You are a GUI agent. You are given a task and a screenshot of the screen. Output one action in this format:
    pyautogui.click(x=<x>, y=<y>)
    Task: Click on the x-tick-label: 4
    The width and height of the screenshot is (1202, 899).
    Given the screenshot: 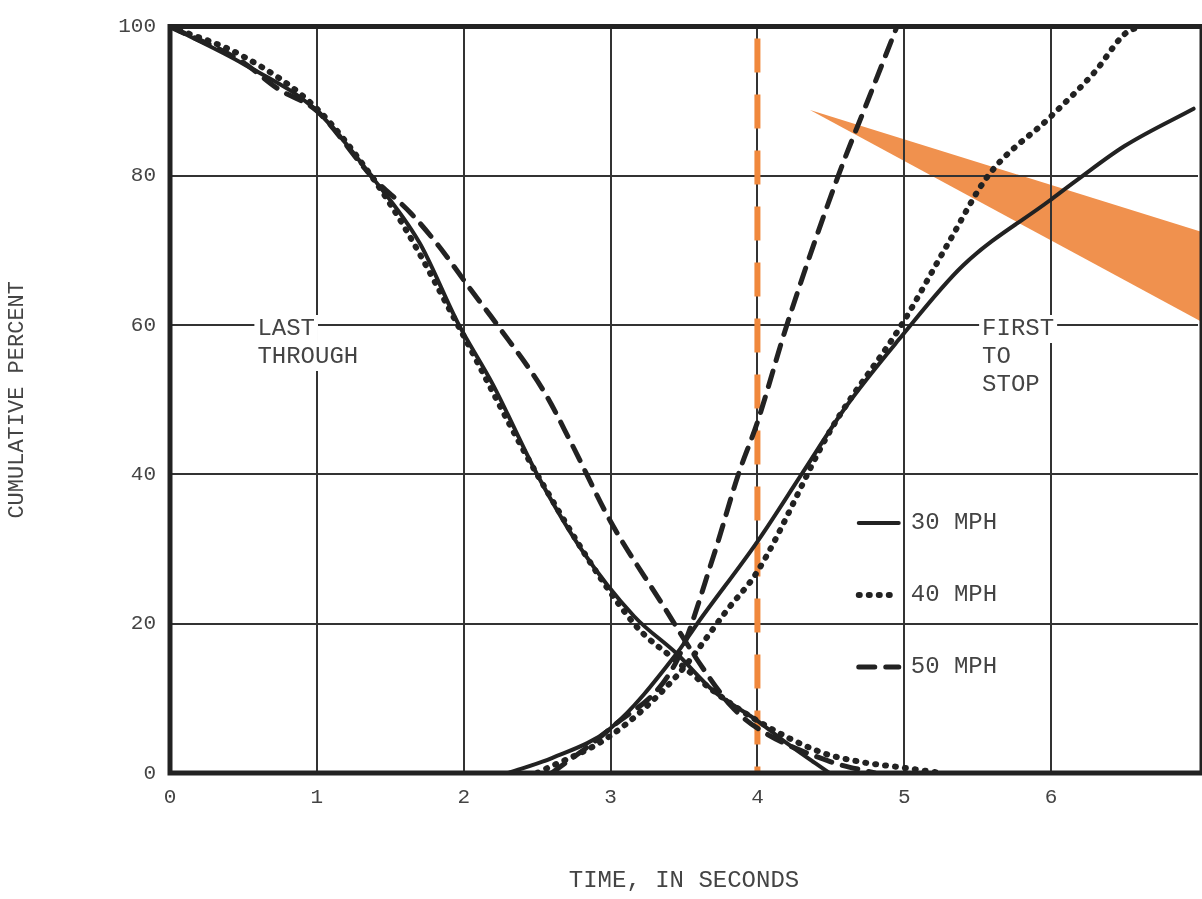 What is the action you would take?
    pyautogui.click(x=757, y=798)
    